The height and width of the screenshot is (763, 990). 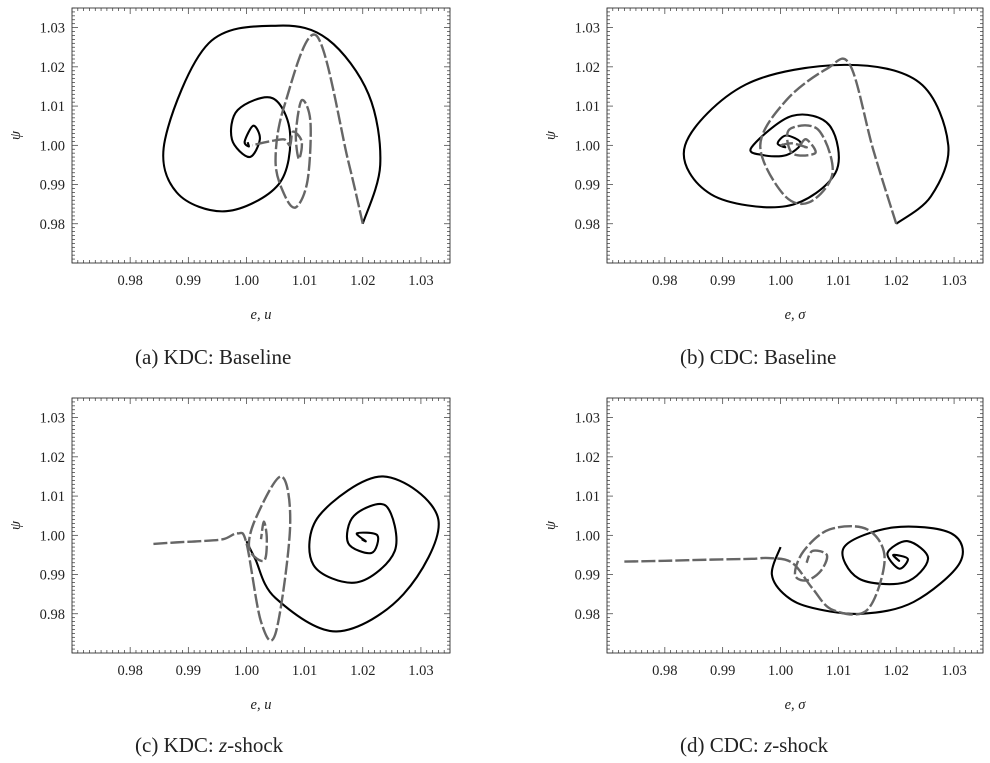 I want to click on caption-c: (c) KDC: z-shock, so click(x=209, y=745).